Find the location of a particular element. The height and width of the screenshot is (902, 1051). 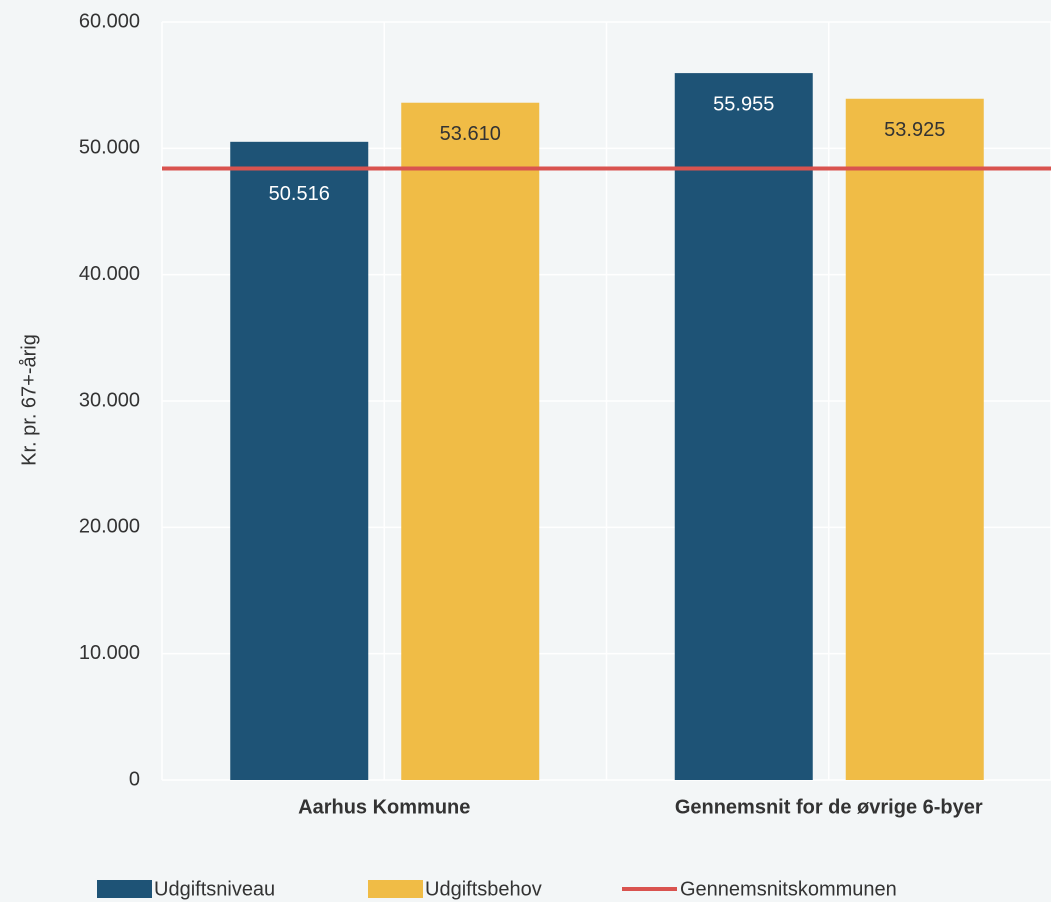

x-tick-label: Gennemsnit for de øvrige 6-byer is located at coordinates (829, 807).